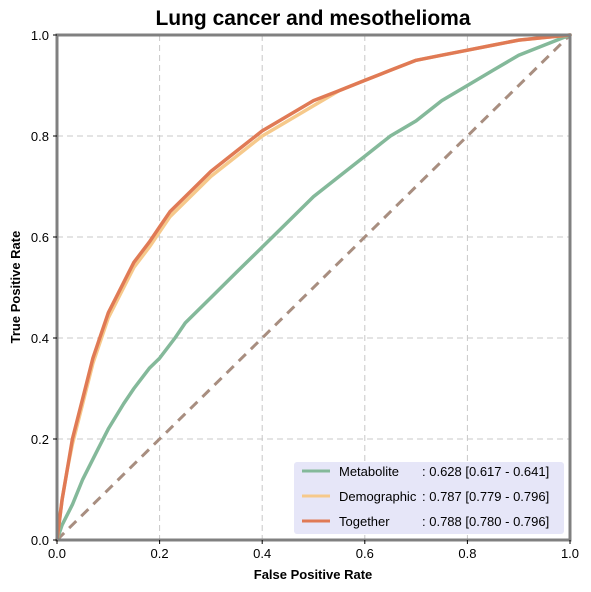 The image size is (591, 592). I want to click on legend-value-together: : 0.788 [0.780 - 0.796], so click(485, 521).